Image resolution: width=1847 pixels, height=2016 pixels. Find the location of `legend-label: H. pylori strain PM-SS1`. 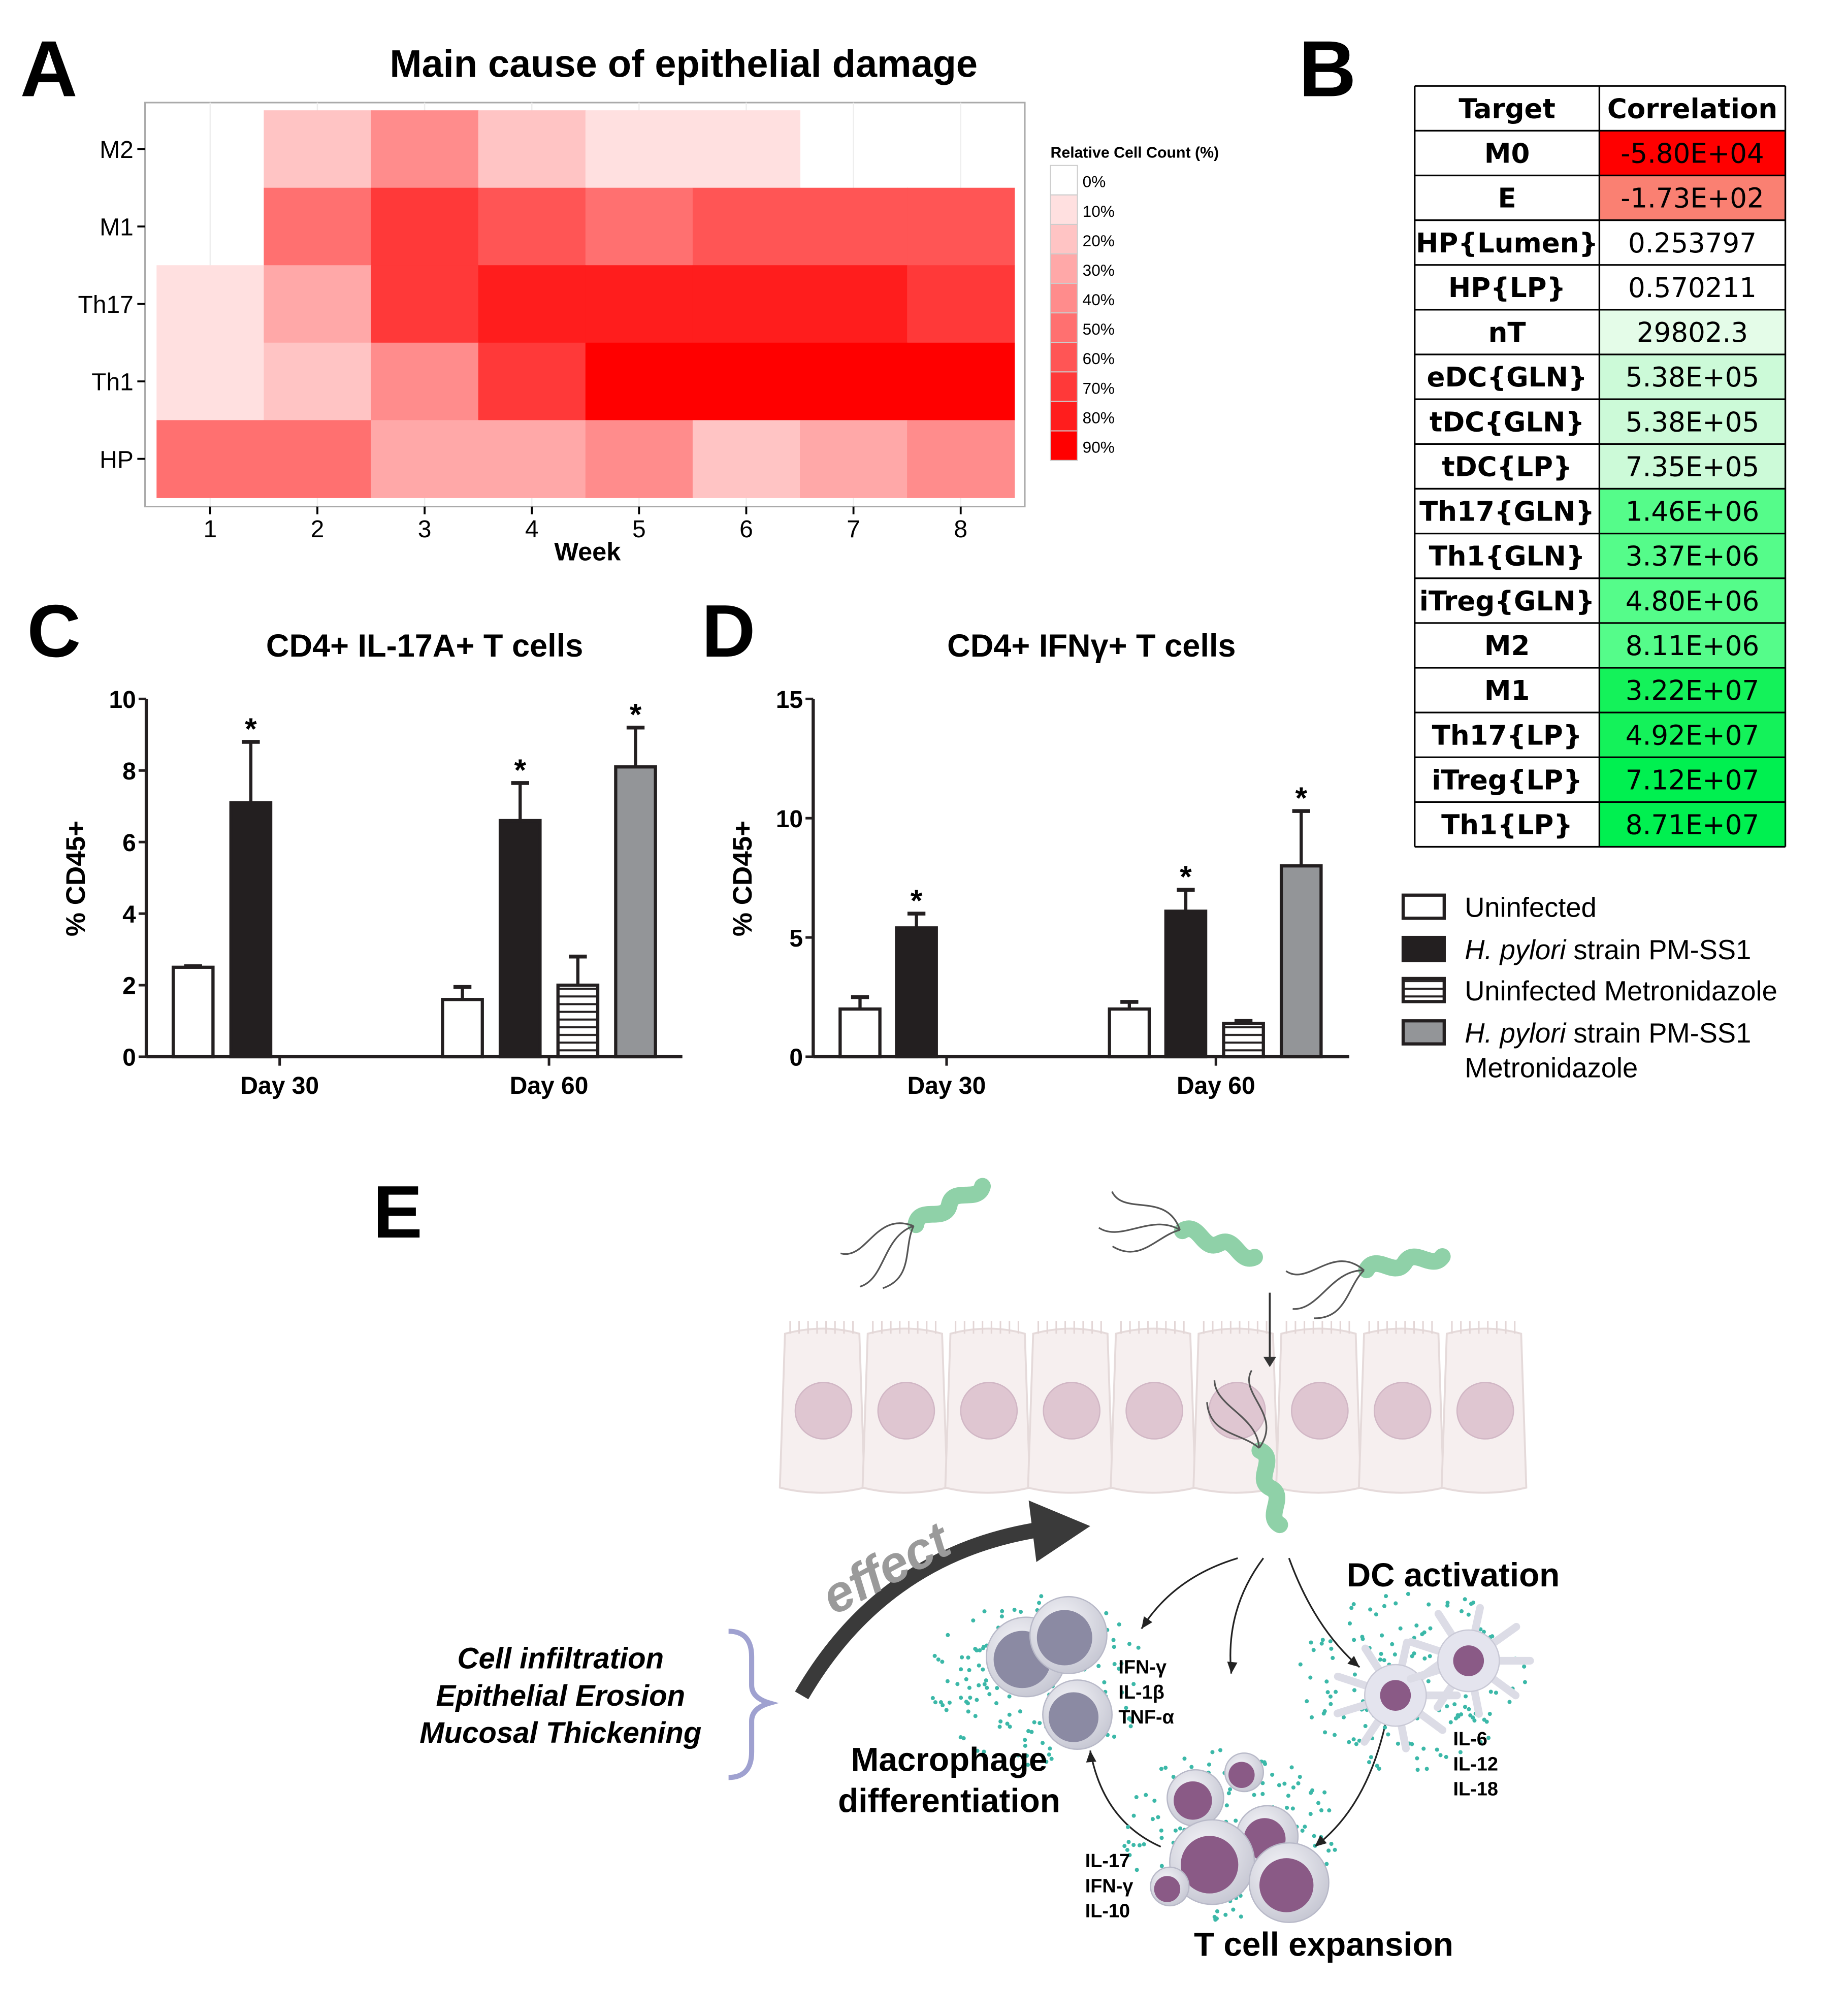

legend-label: H. pylori strain PM-SS1 is located at coordinates (1608, 1033).